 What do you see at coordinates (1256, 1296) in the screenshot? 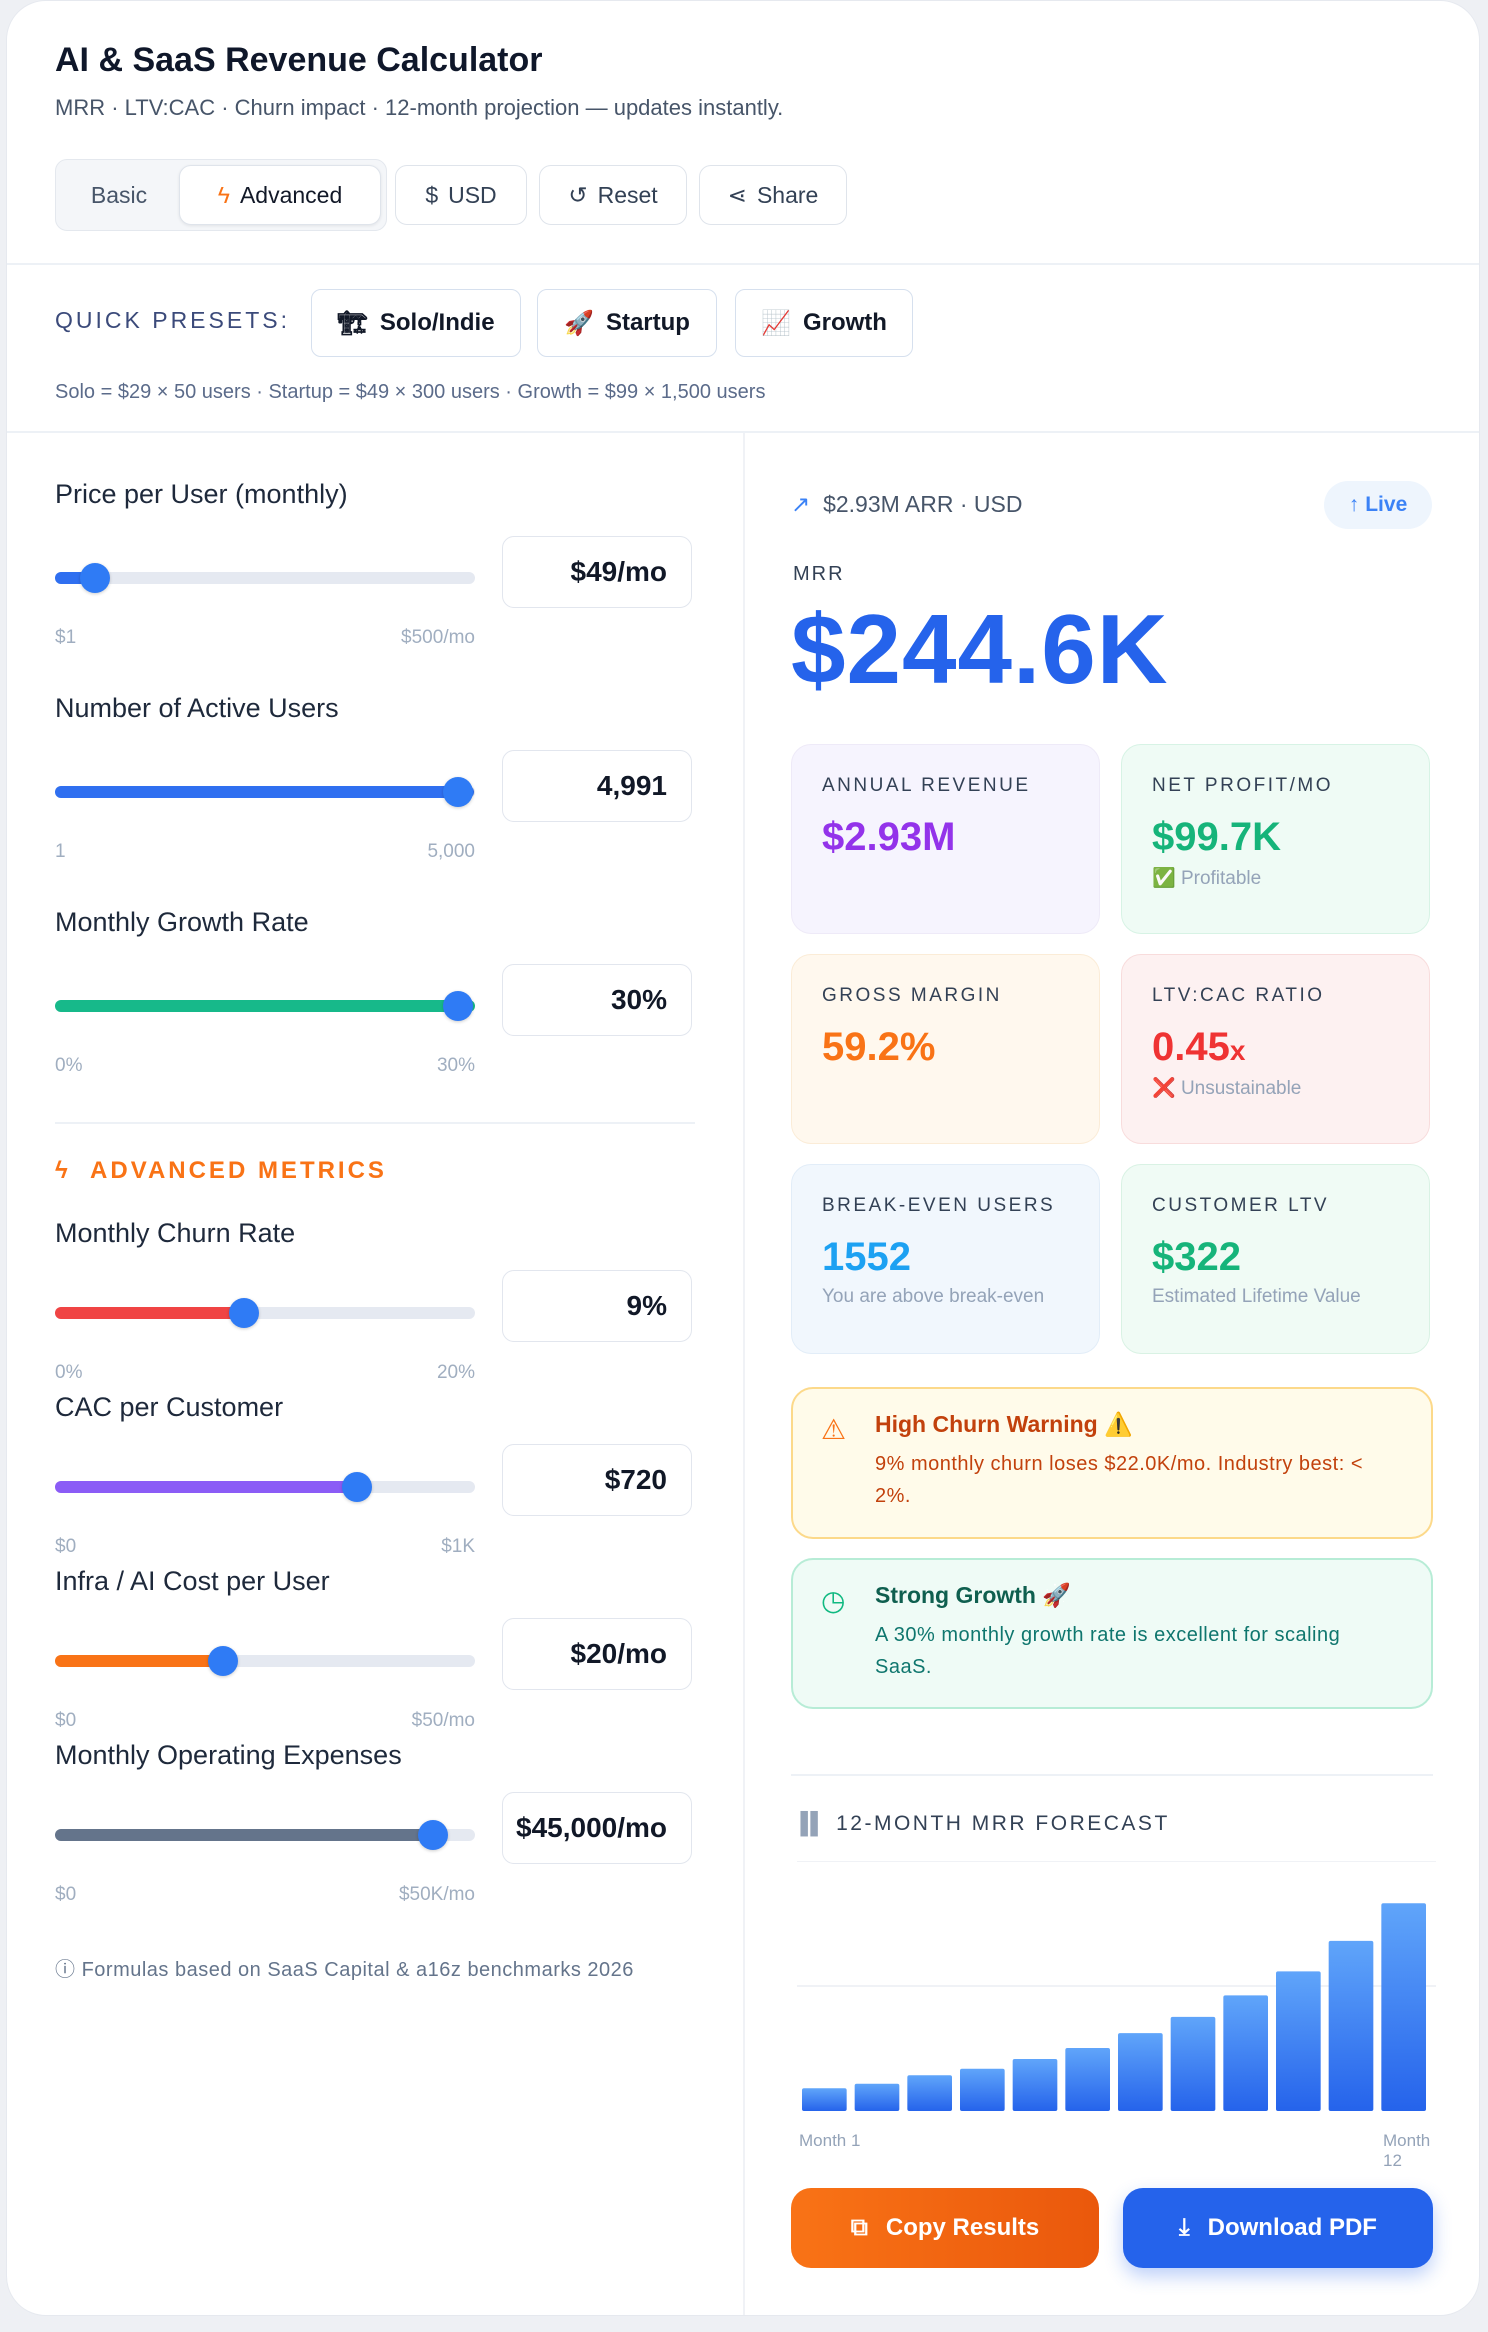
I see `metric-subtext-label: Estimated Lifetime Value` at bounding box center [1256, 1296].